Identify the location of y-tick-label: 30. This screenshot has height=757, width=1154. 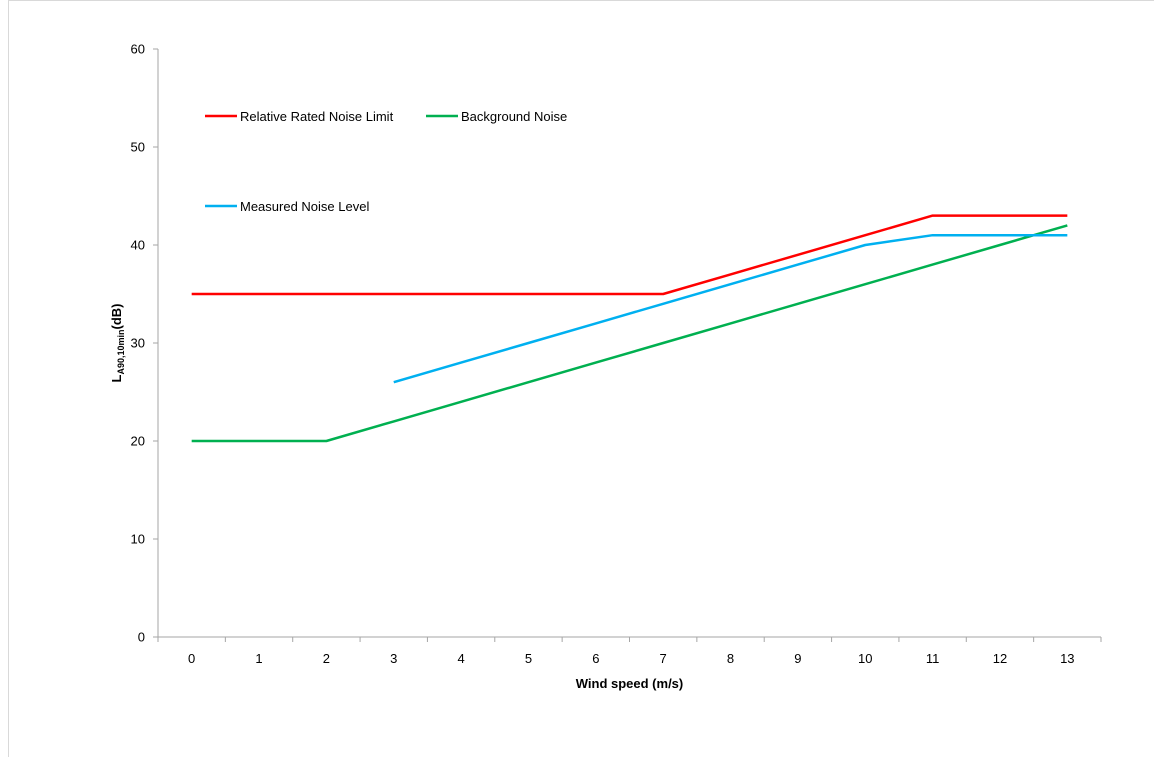
(138, 343).